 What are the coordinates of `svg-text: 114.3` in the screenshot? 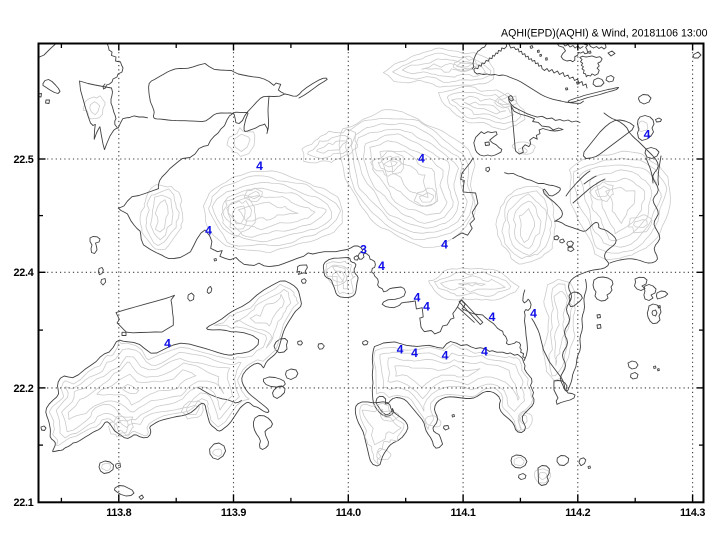 It's located at (692, 513).